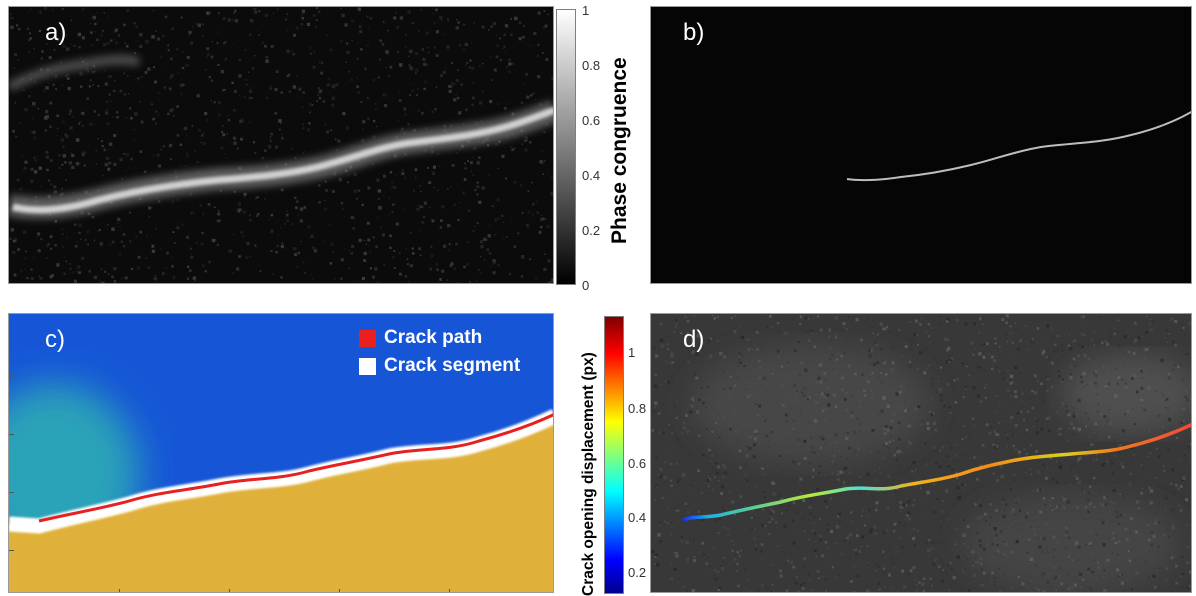  I want to click on colorbar-a-tick: 1, so click(586, 10).